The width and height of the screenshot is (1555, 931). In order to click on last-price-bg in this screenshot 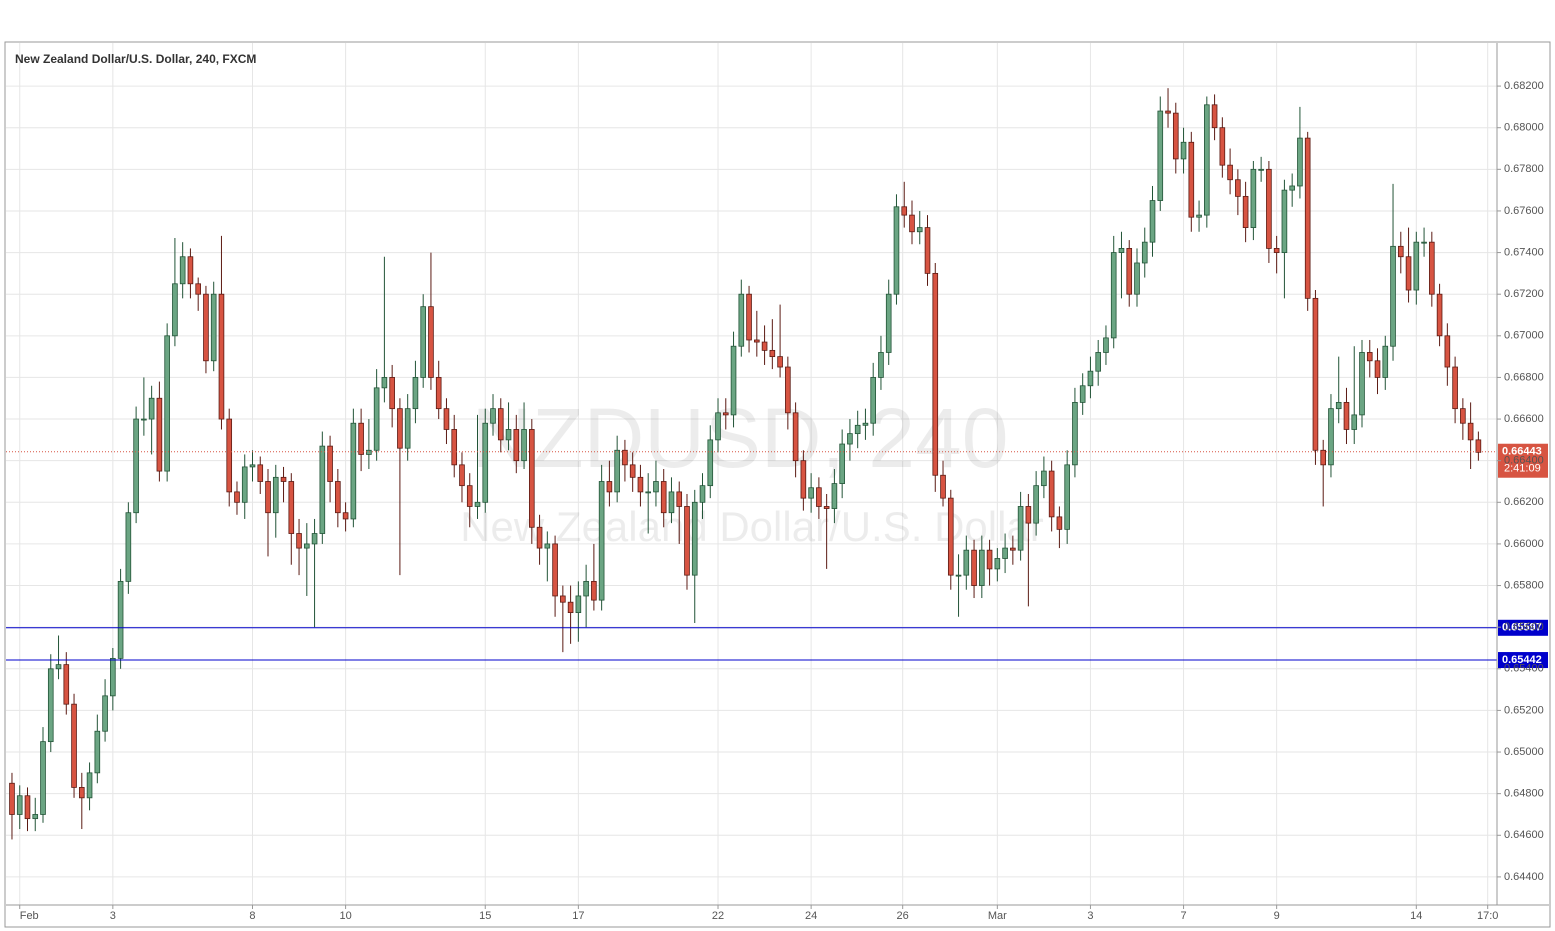, I will do `click(1523, 460)`.